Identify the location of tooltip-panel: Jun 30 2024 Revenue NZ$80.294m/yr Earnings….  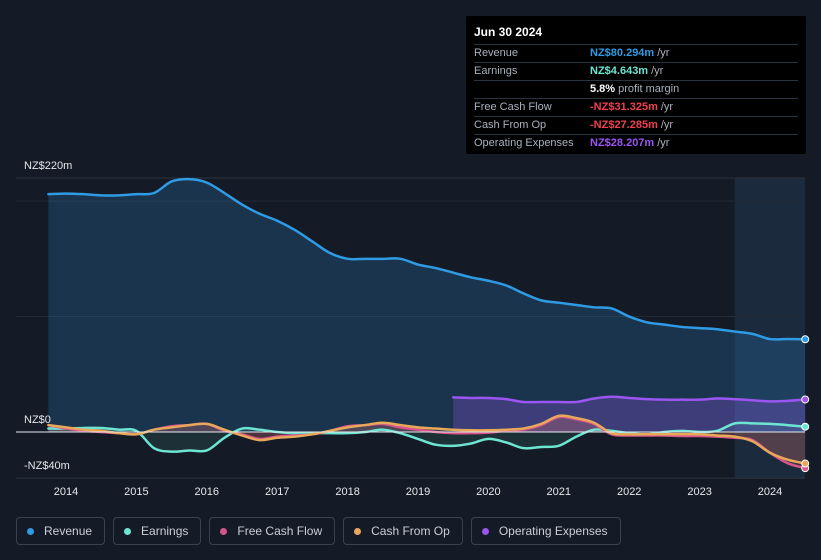
(636, 85).